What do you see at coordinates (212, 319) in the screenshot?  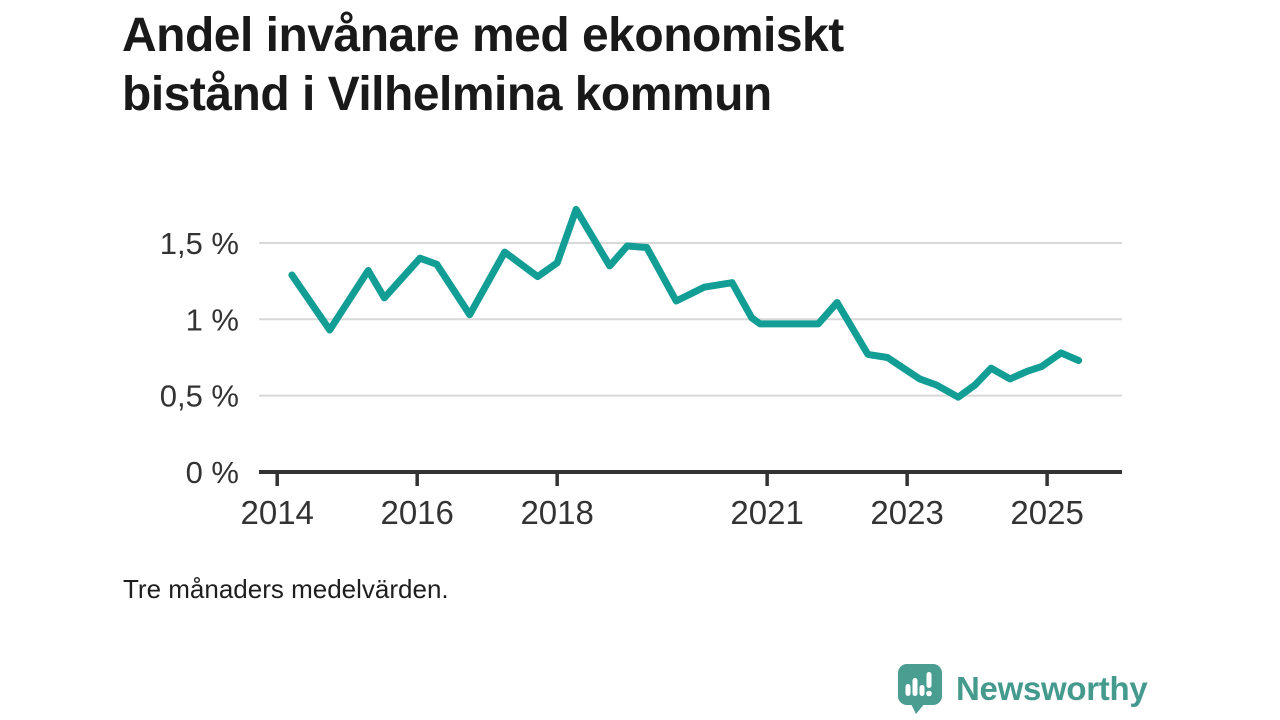 I see `y-tick-label: 1 %` at bounding box center [212, 319].